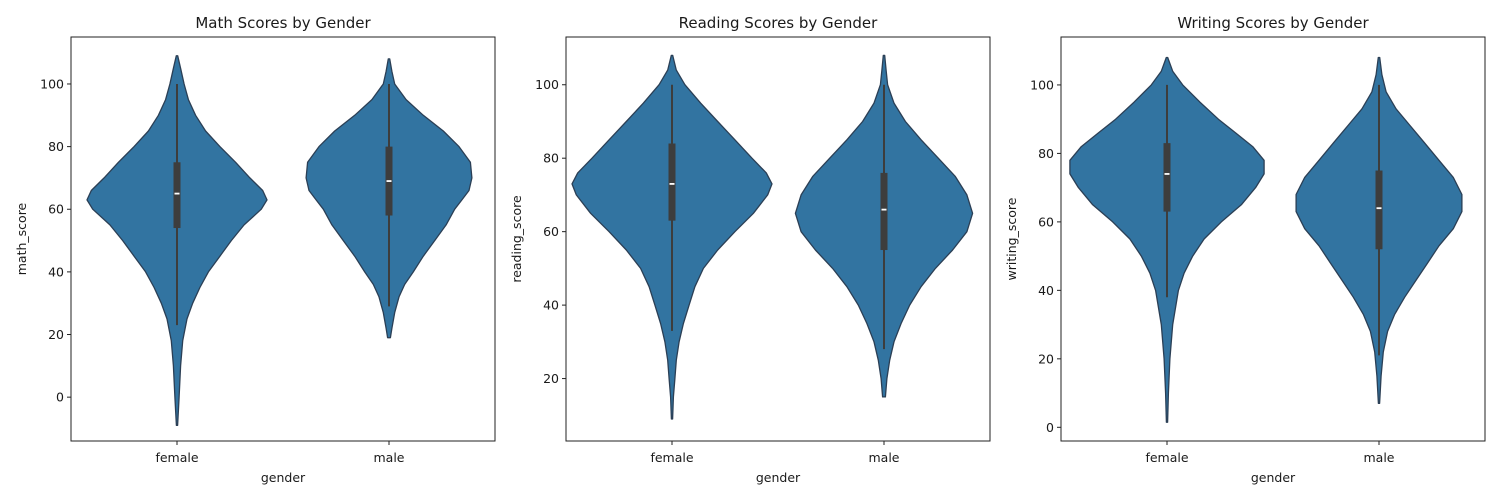 Image resolution: width=1500 pixels, height=500 pixels. I want to click on chart-title: Reading Scores by Gender, so click(779, 23).